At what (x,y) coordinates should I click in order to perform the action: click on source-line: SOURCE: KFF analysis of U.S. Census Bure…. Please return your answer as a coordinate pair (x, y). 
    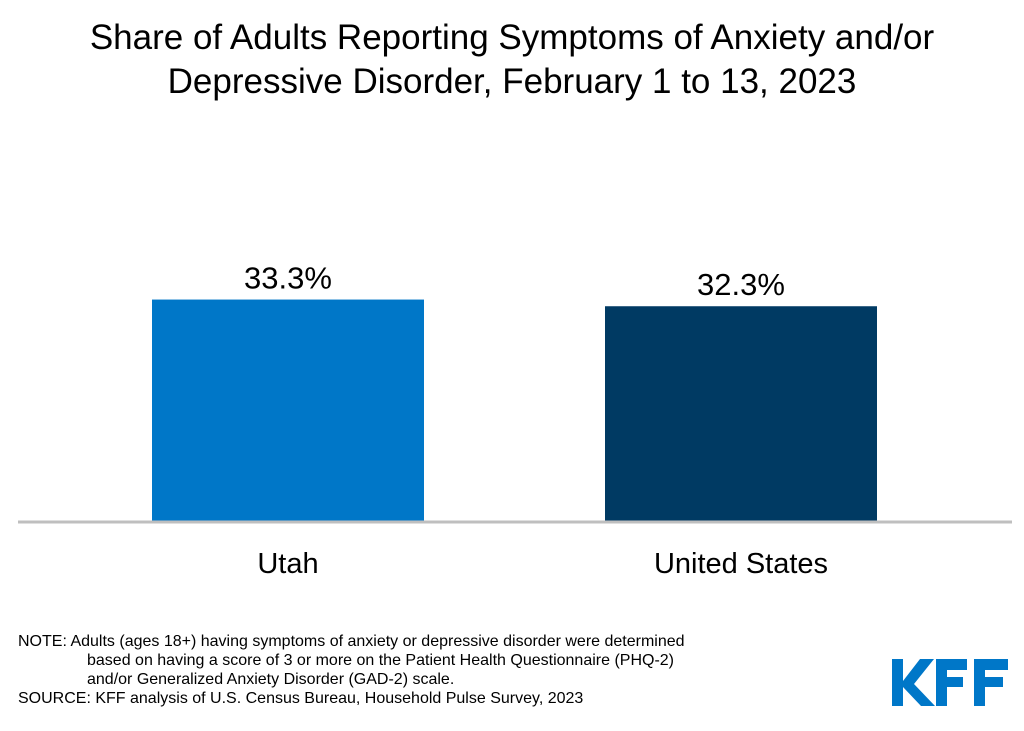
    Looking at the image, I should click on (301, 698).